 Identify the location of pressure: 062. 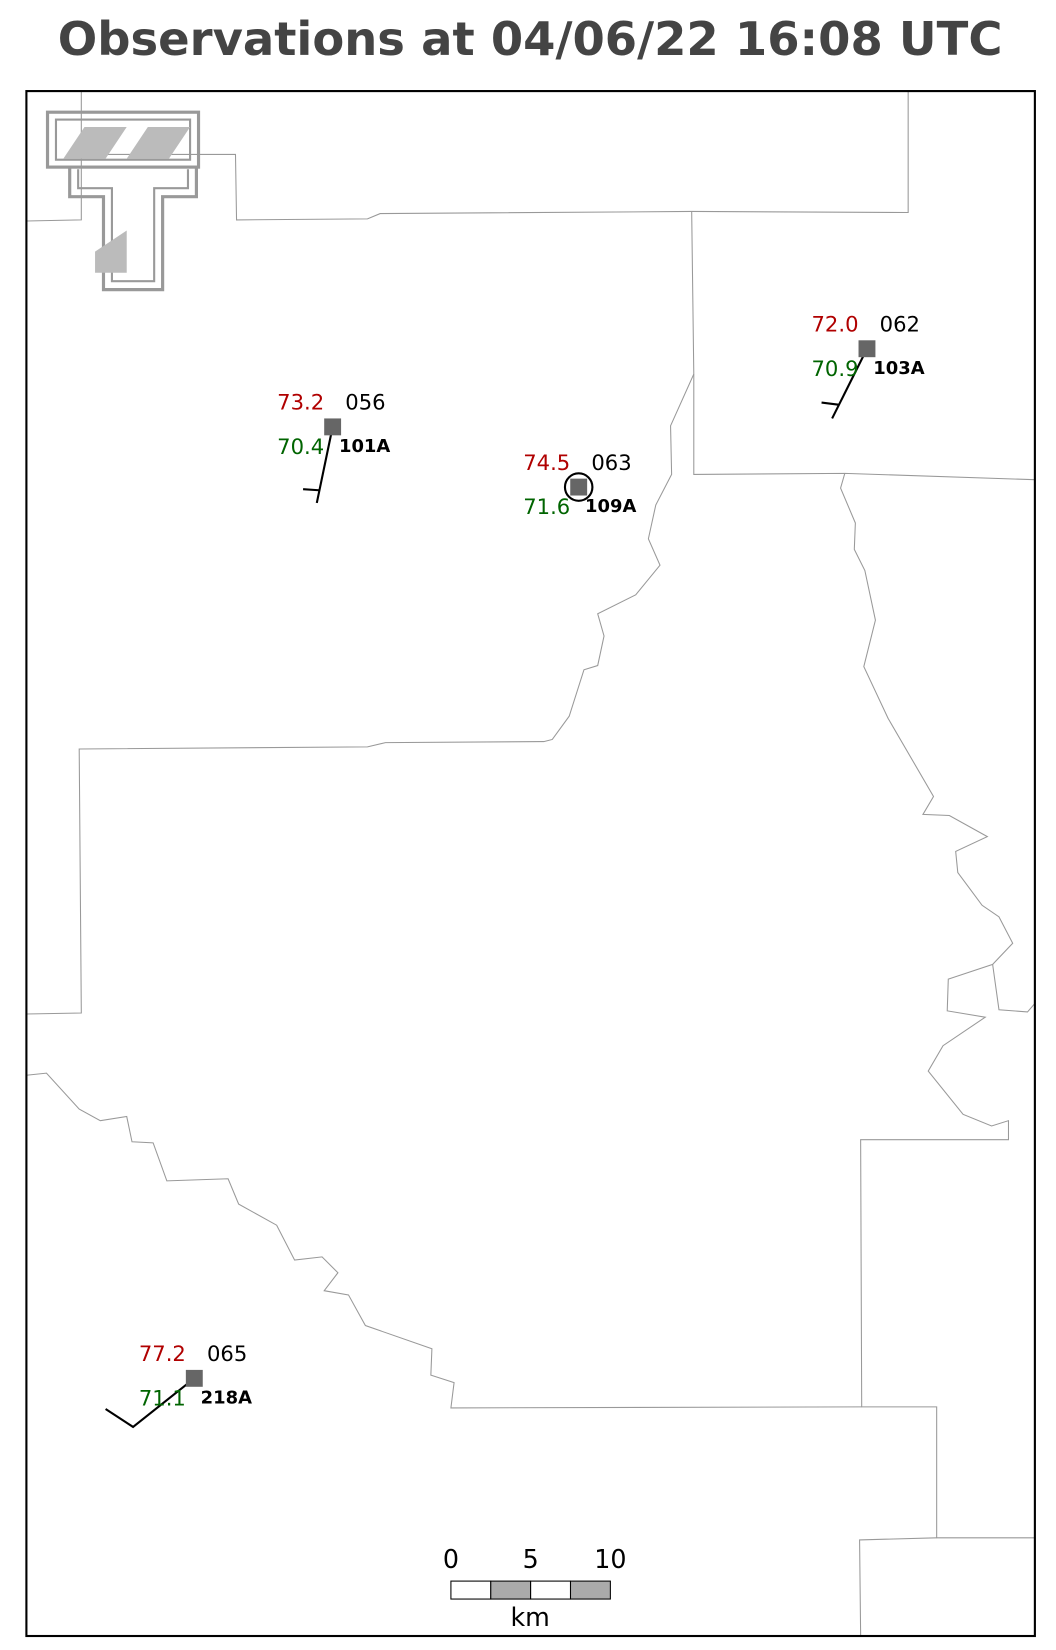
(900, 324).